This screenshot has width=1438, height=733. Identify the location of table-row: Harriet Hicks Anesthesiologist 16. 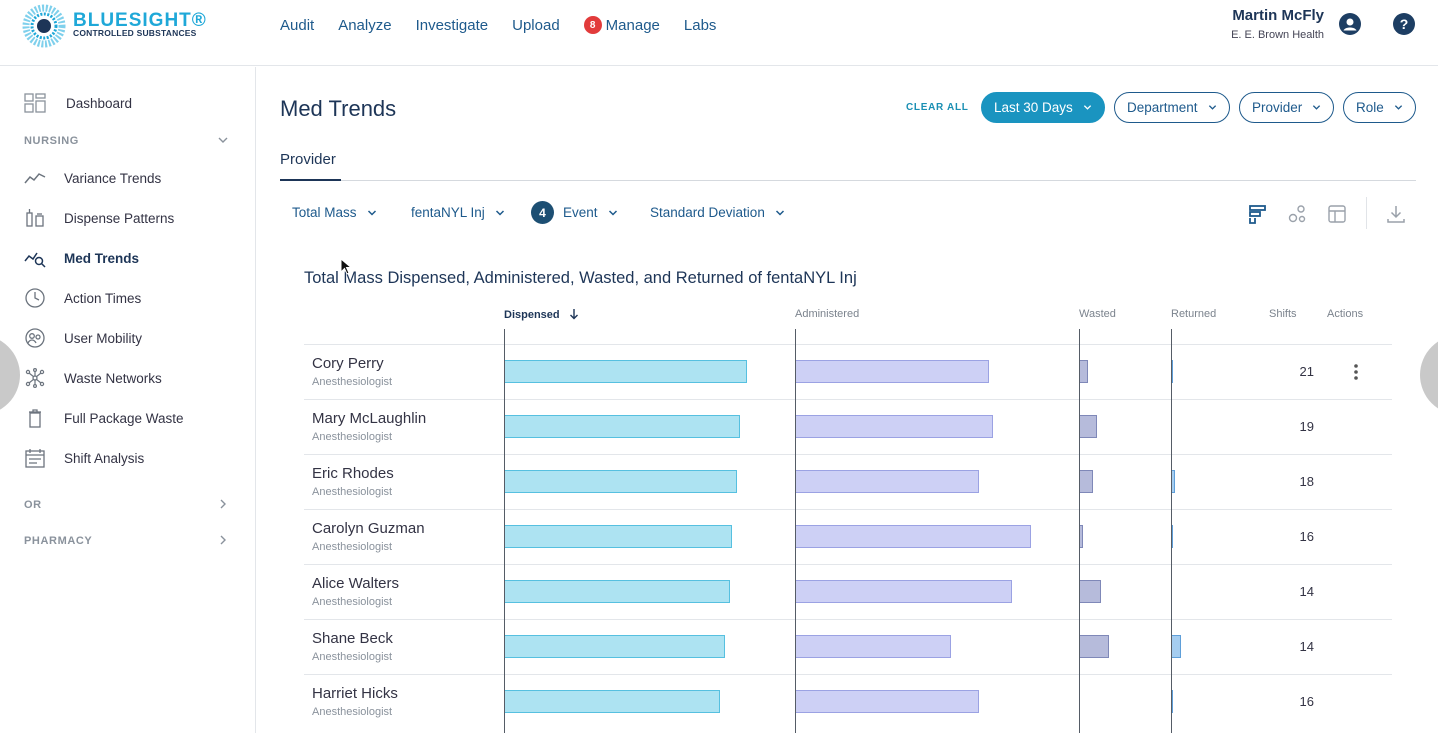
(848, 701).